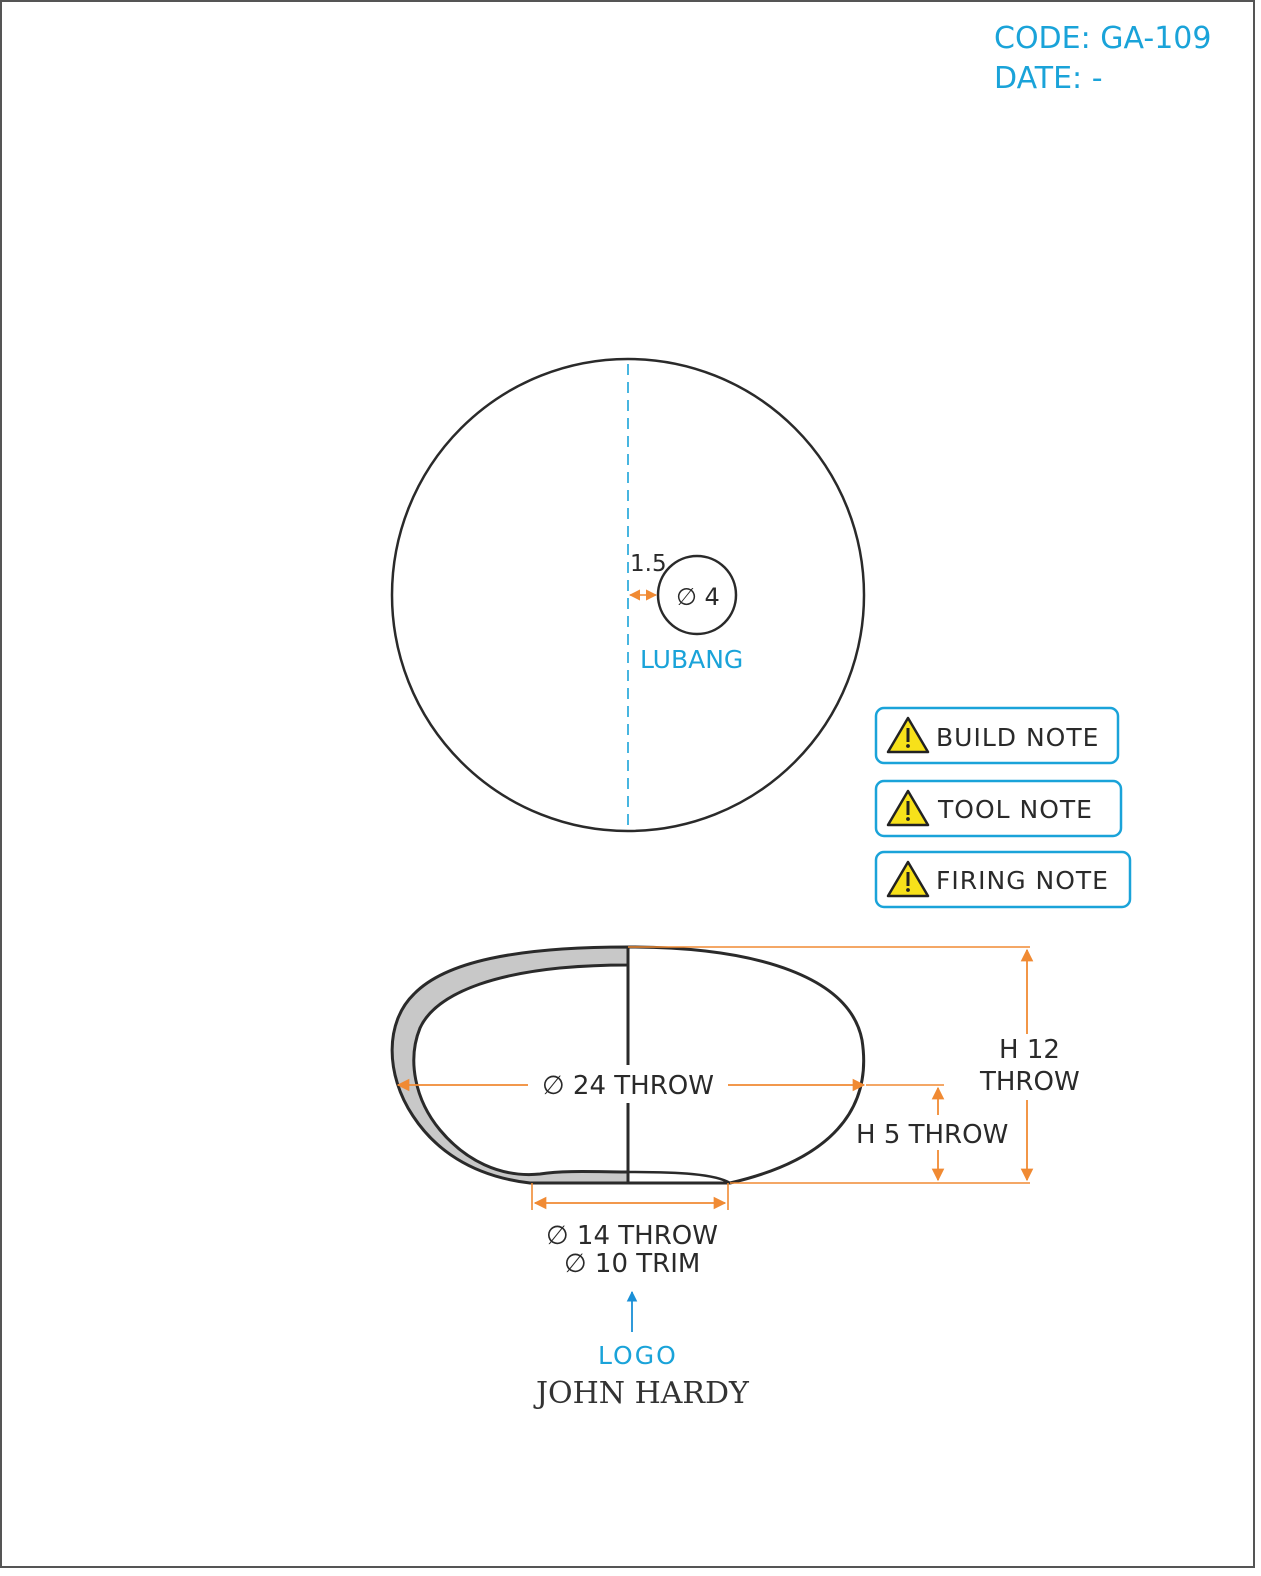 This screenshot has width=1261, height=1576. What do you see at coordinates (632, 1264) in the screenshot?
I see `foot-label-line2: ∅ 10 TRIM` at bounding box center [632, 1264].